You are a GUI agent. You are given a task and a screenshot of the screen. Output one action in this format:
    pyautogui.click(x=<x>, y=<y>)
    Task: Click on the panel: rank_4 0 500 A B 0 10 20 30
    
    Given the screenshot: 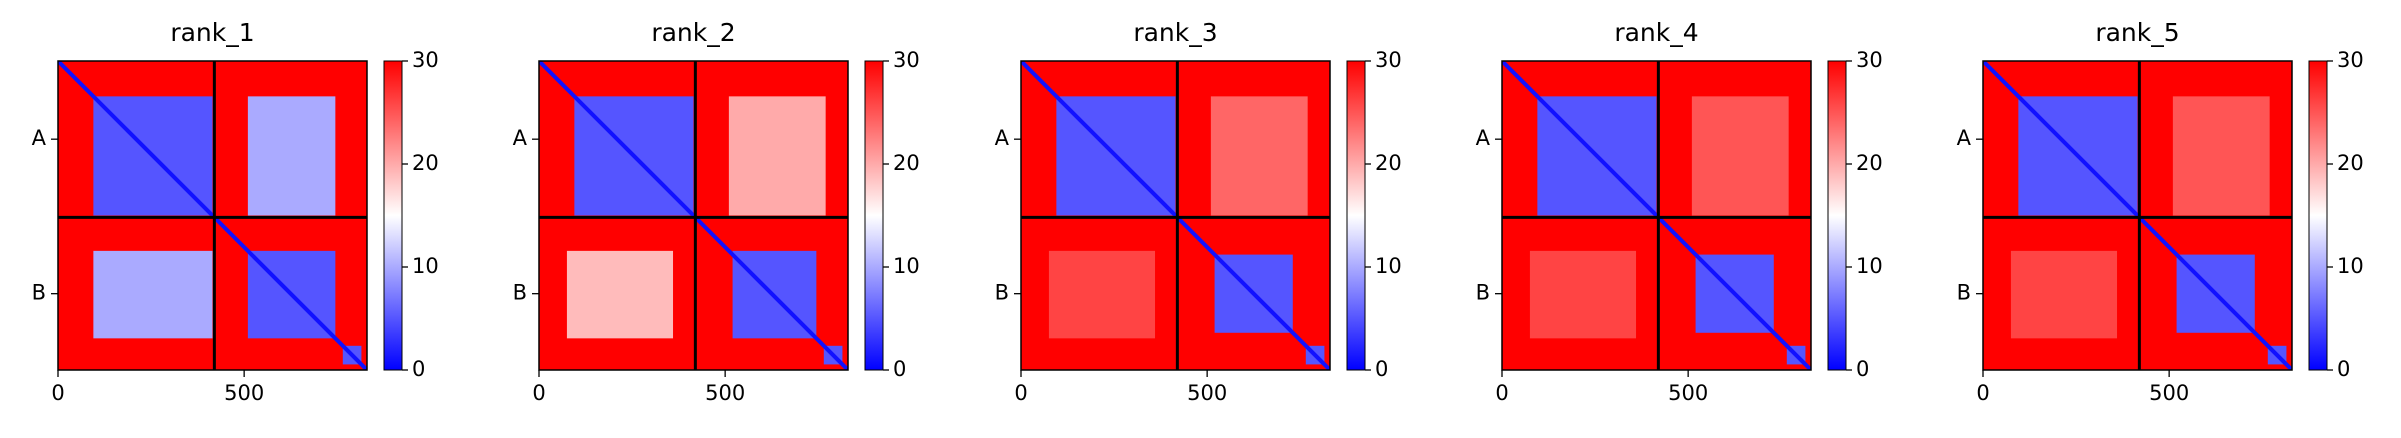 What is the action you would take?
    pyautogui.click(x=1679, y=211)
    